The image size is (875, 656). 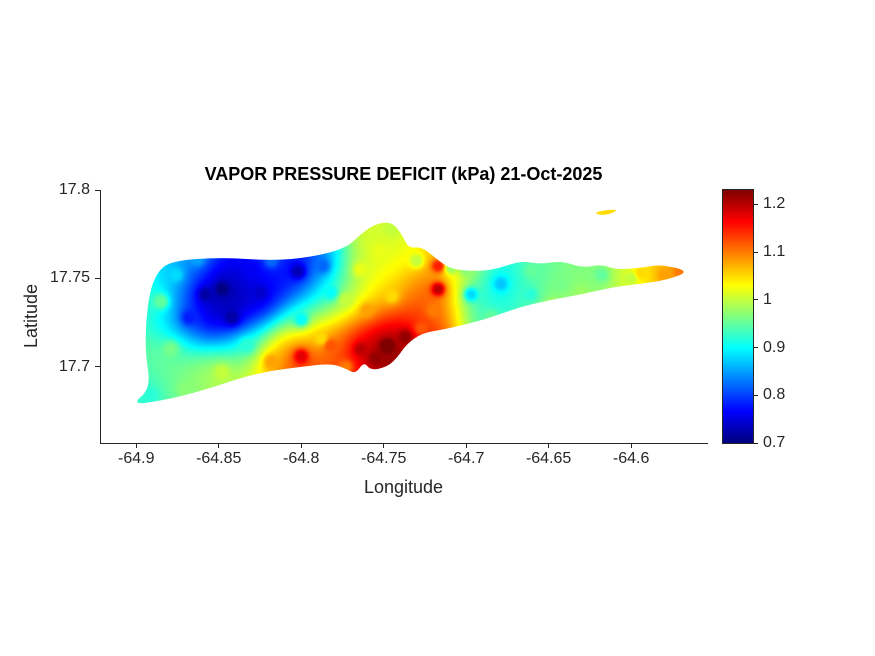 What do you see at coordinates (466, 458) in the screenshot?
I see `x-tick-label: -64.7` at bounding box center [466, 458].